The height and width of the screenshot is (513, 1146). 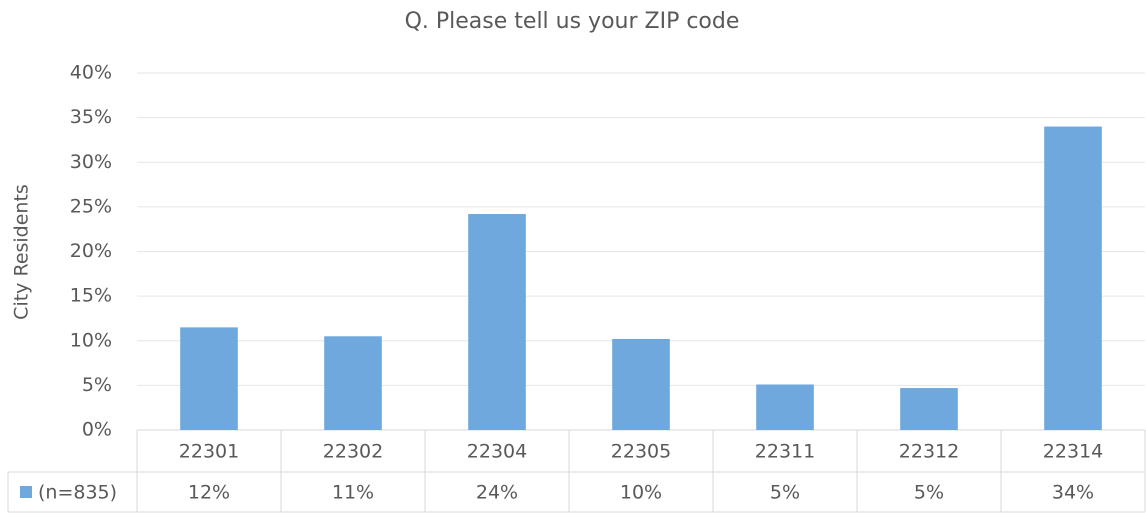 I want to click on data-label: 10%, so click(x=641, y=493).